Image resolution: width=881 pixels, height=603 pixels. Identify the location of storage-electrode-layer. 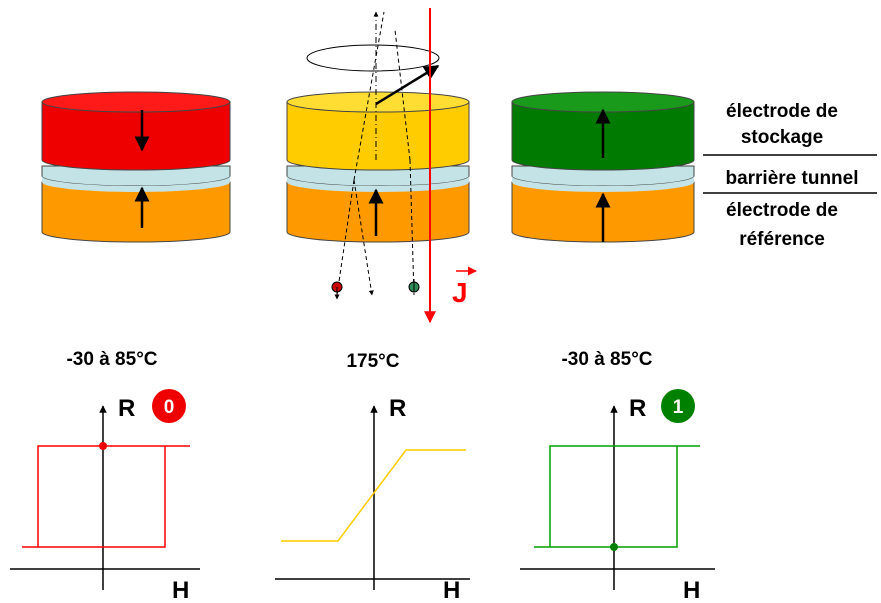
(136, 131).